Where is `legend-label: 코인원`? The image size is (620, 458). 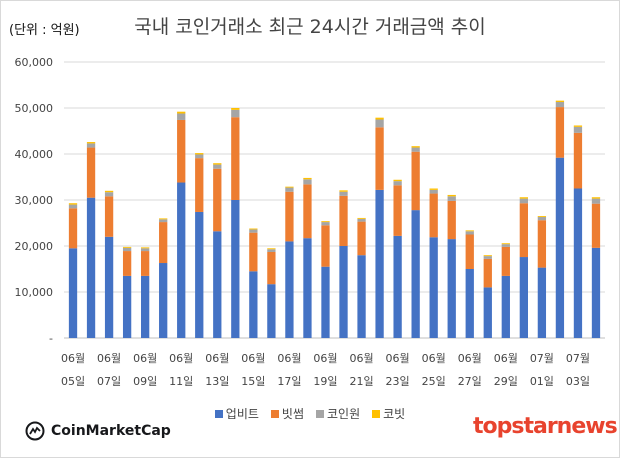 legend-label: 코인원 is located at coordinates (344, 414).